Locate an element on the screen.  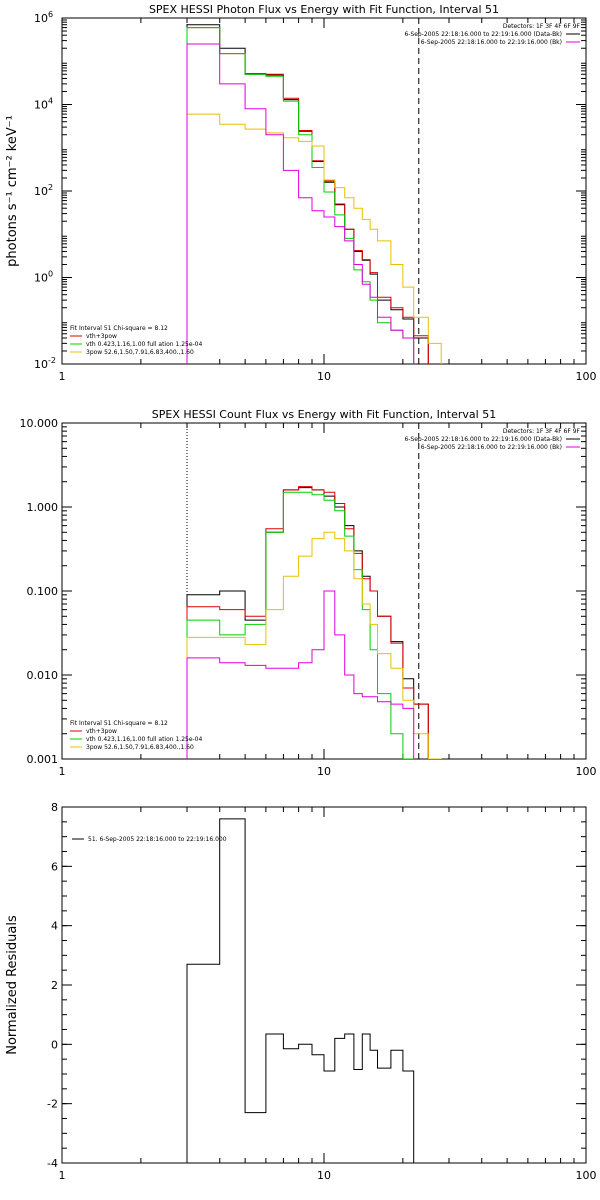
y-tick-label: -4 is located at coordinates (52, 1163).